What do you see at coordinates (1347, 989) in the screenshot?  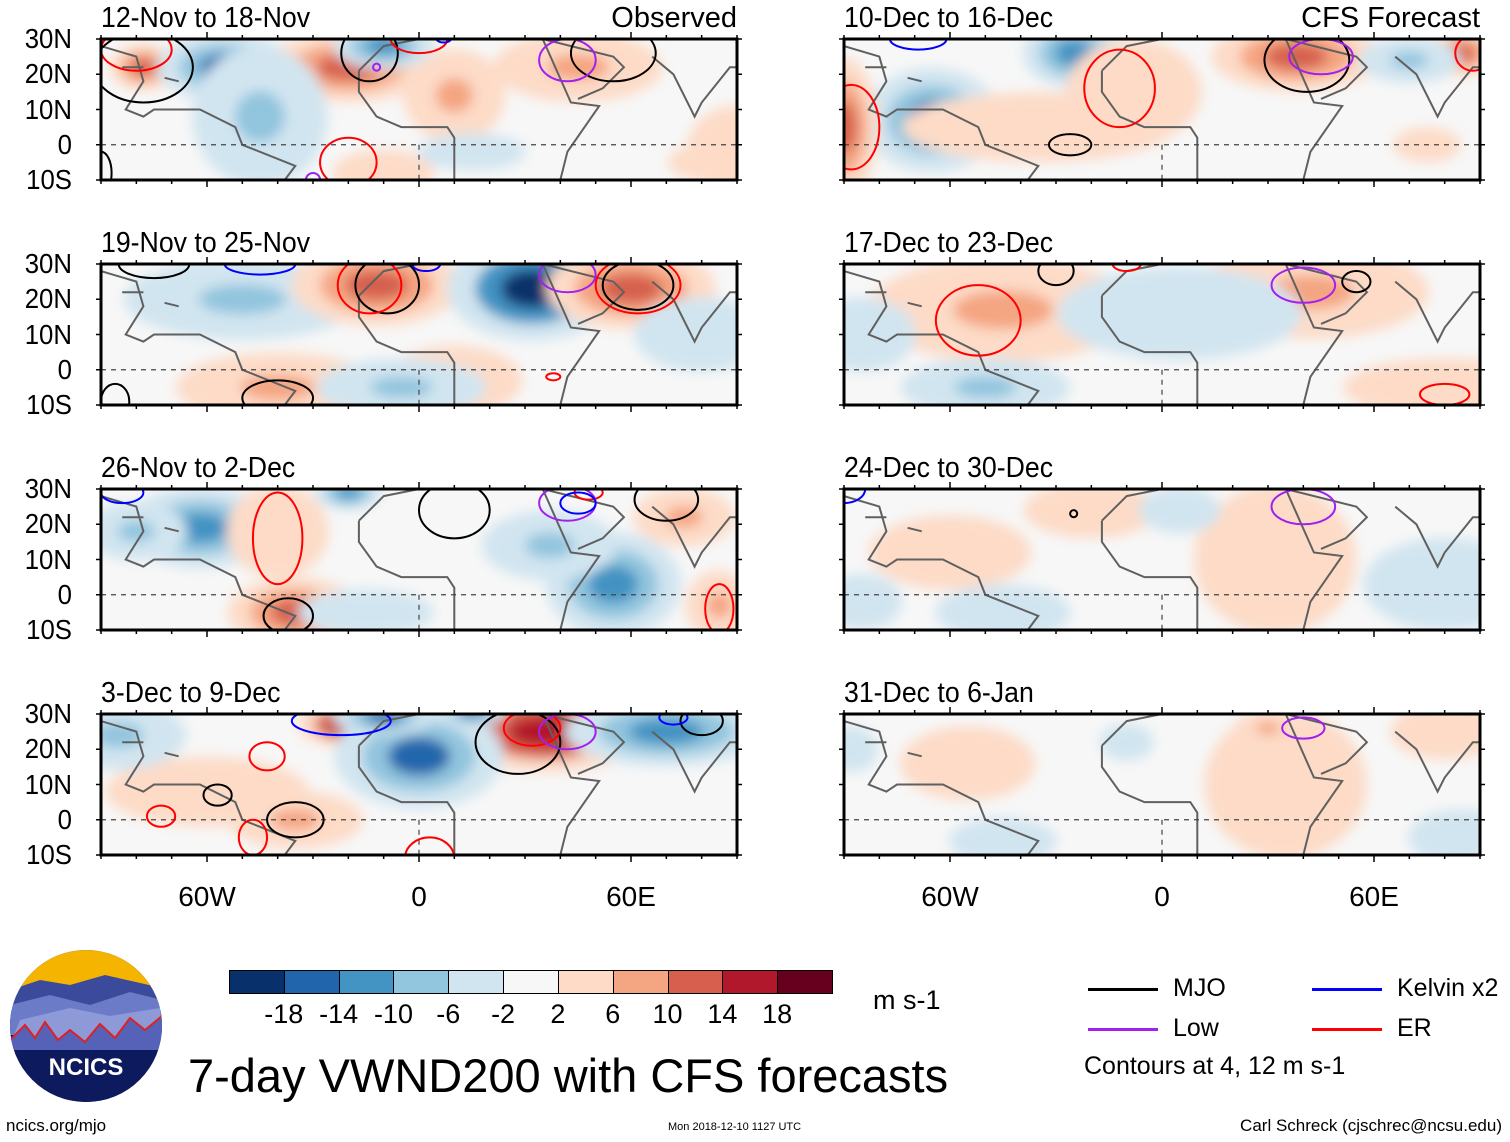 I see `legend-swatch-kelvin-x2` at bounding box center [1347, 989].